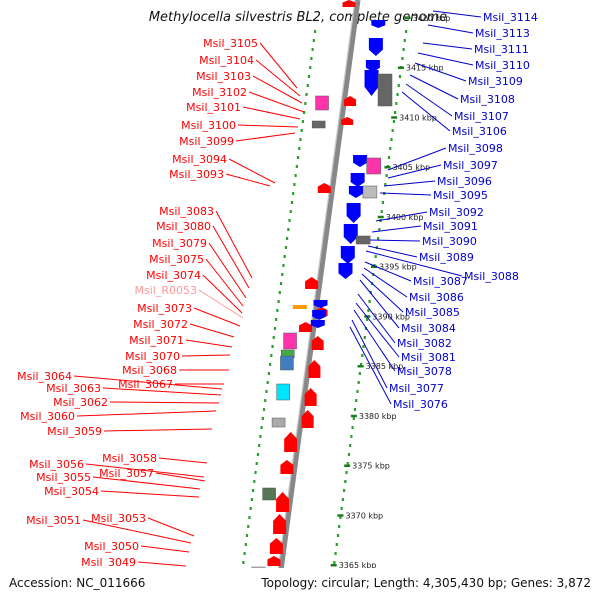  Describe the element at coordinates (71, 491) in the screenshot. I see `left-gene-label: Msil_3054` at that location.